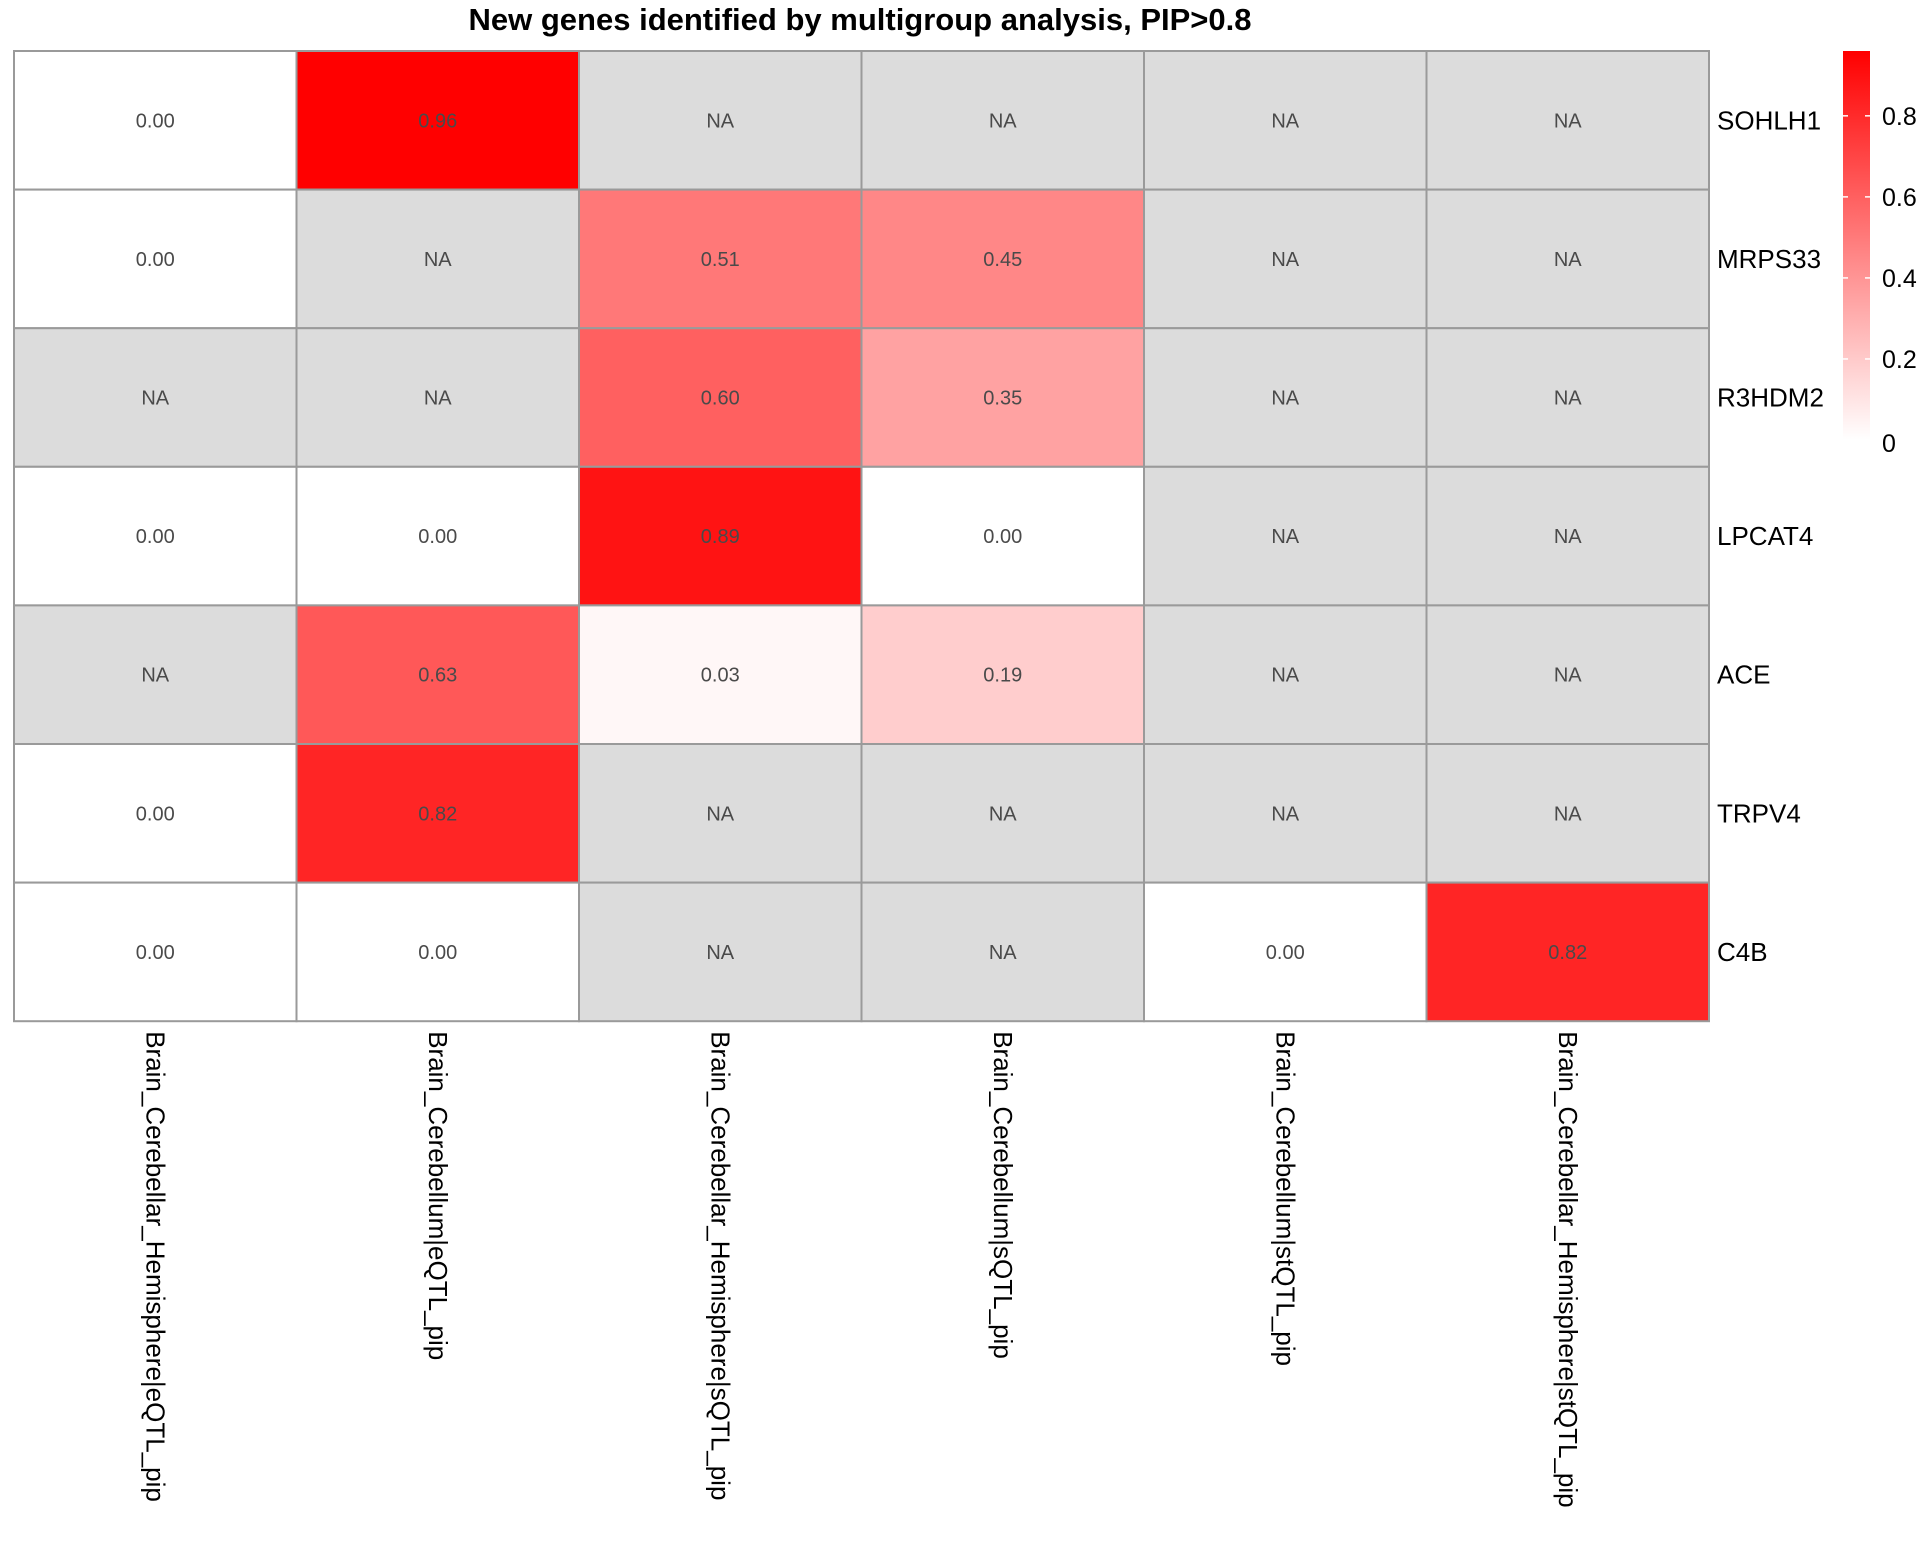 Image resolution: width=1920 pixels, height=1541 pixels. Describe the element at coordinates (1285, 1198) in the screenshot. I see `column-label: Brain_Cerebellum|stQTL_pip` at that location.